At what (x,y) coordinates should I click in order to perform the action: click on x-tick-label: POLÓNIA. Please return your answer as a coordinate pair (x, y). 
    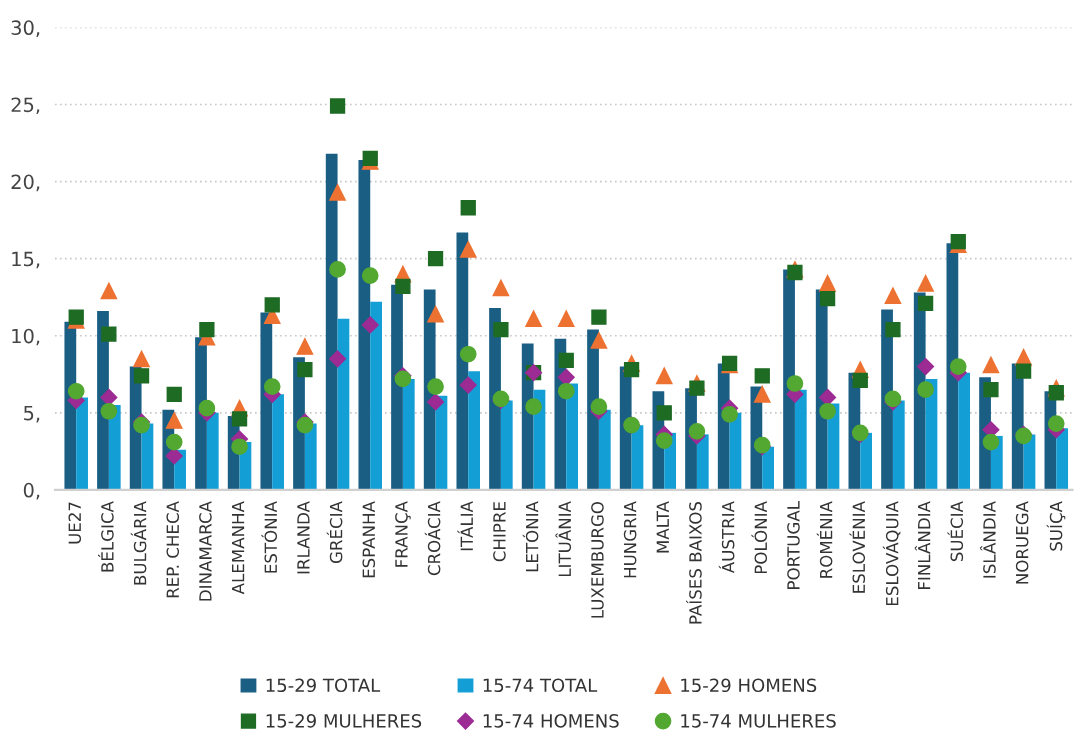
    Looking at the image, I should click on (759, 537).